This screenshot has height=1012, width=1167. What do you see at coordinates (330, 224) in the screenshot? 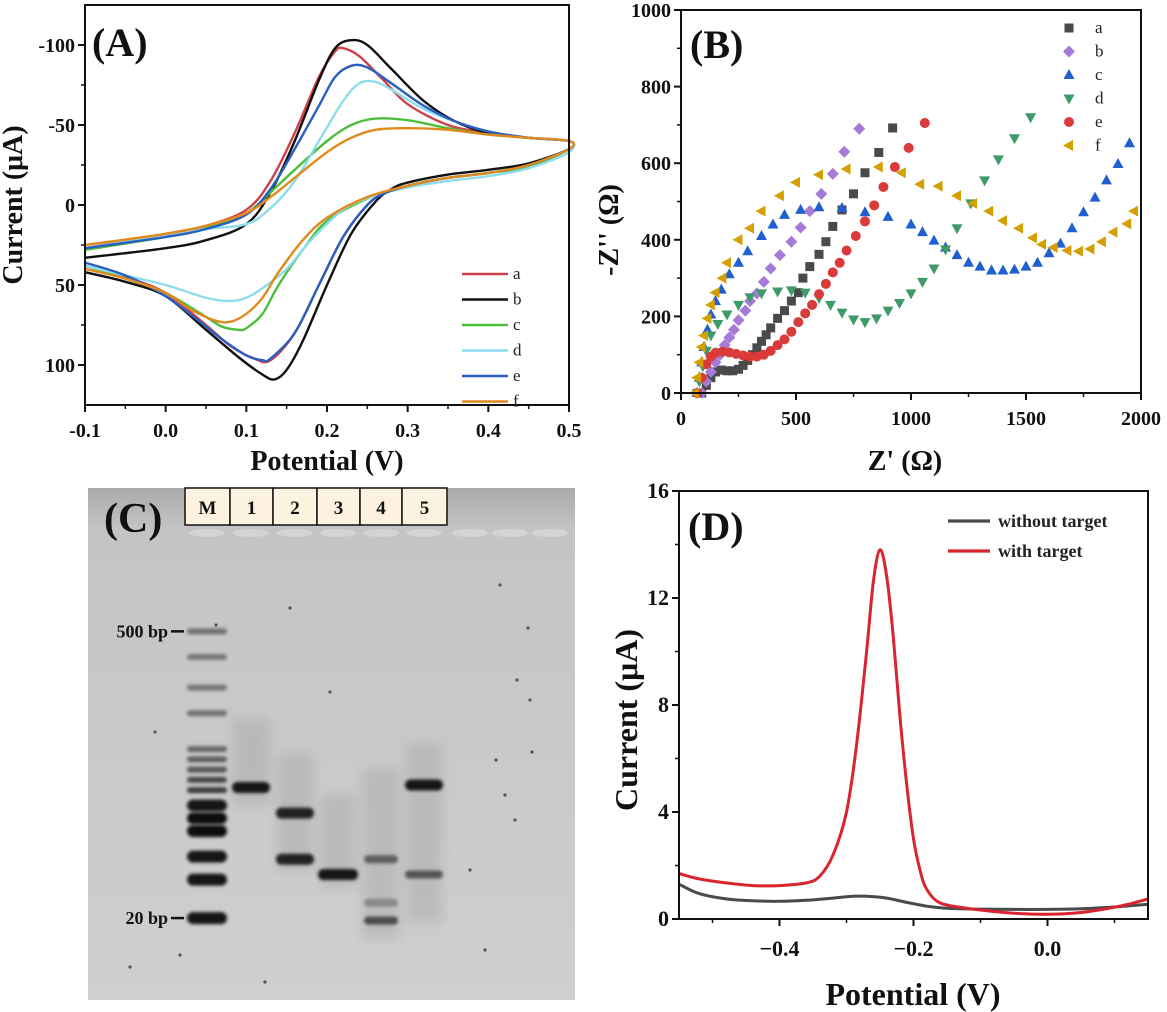
I see `cv-curve-c` at bounding box center [330, 224].